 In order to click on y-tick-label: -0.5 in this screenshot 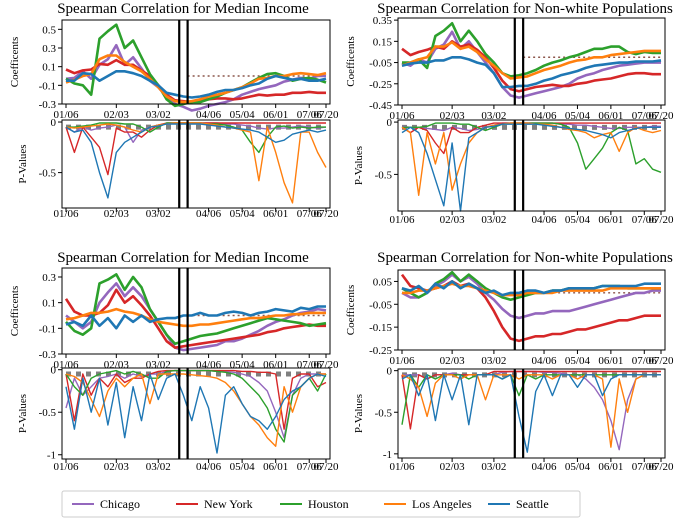, I will do `click(48, 174)`.